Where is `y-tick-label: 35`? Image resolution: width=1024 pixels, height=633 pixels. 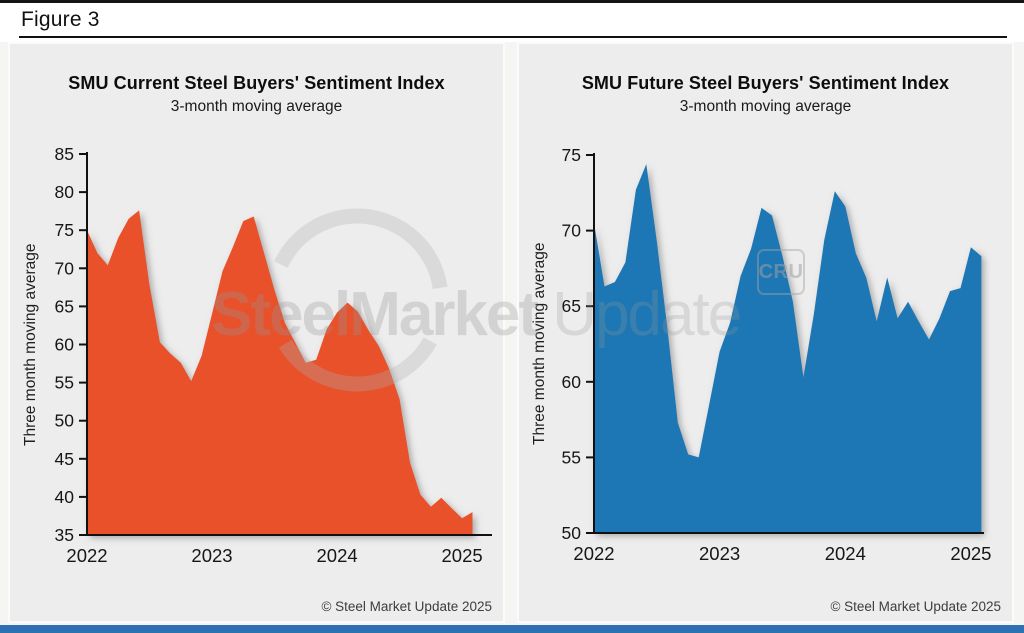 y-tick-label: 35 is located at coordinates (64, 535).